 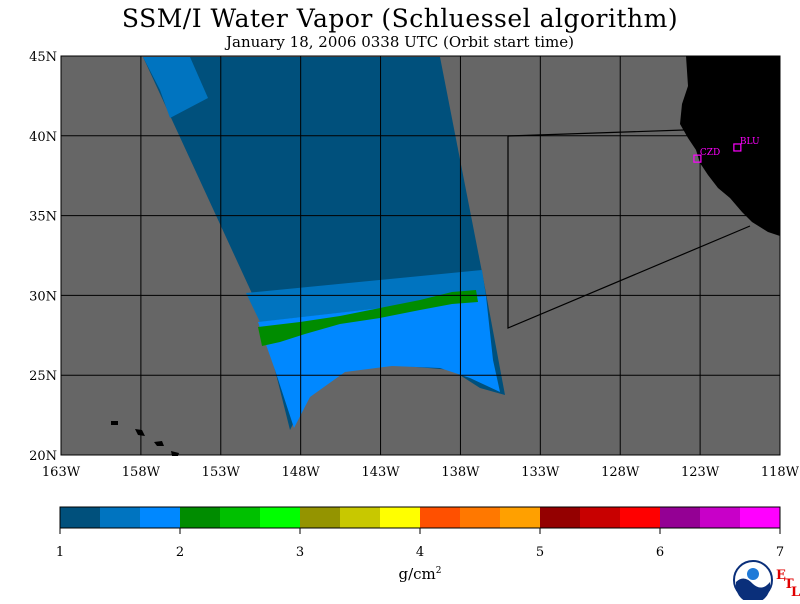 What do you see at coordinates (596, 133) in the screenshot?
I see `domain-outline-top` at bounding box center [596, 133].